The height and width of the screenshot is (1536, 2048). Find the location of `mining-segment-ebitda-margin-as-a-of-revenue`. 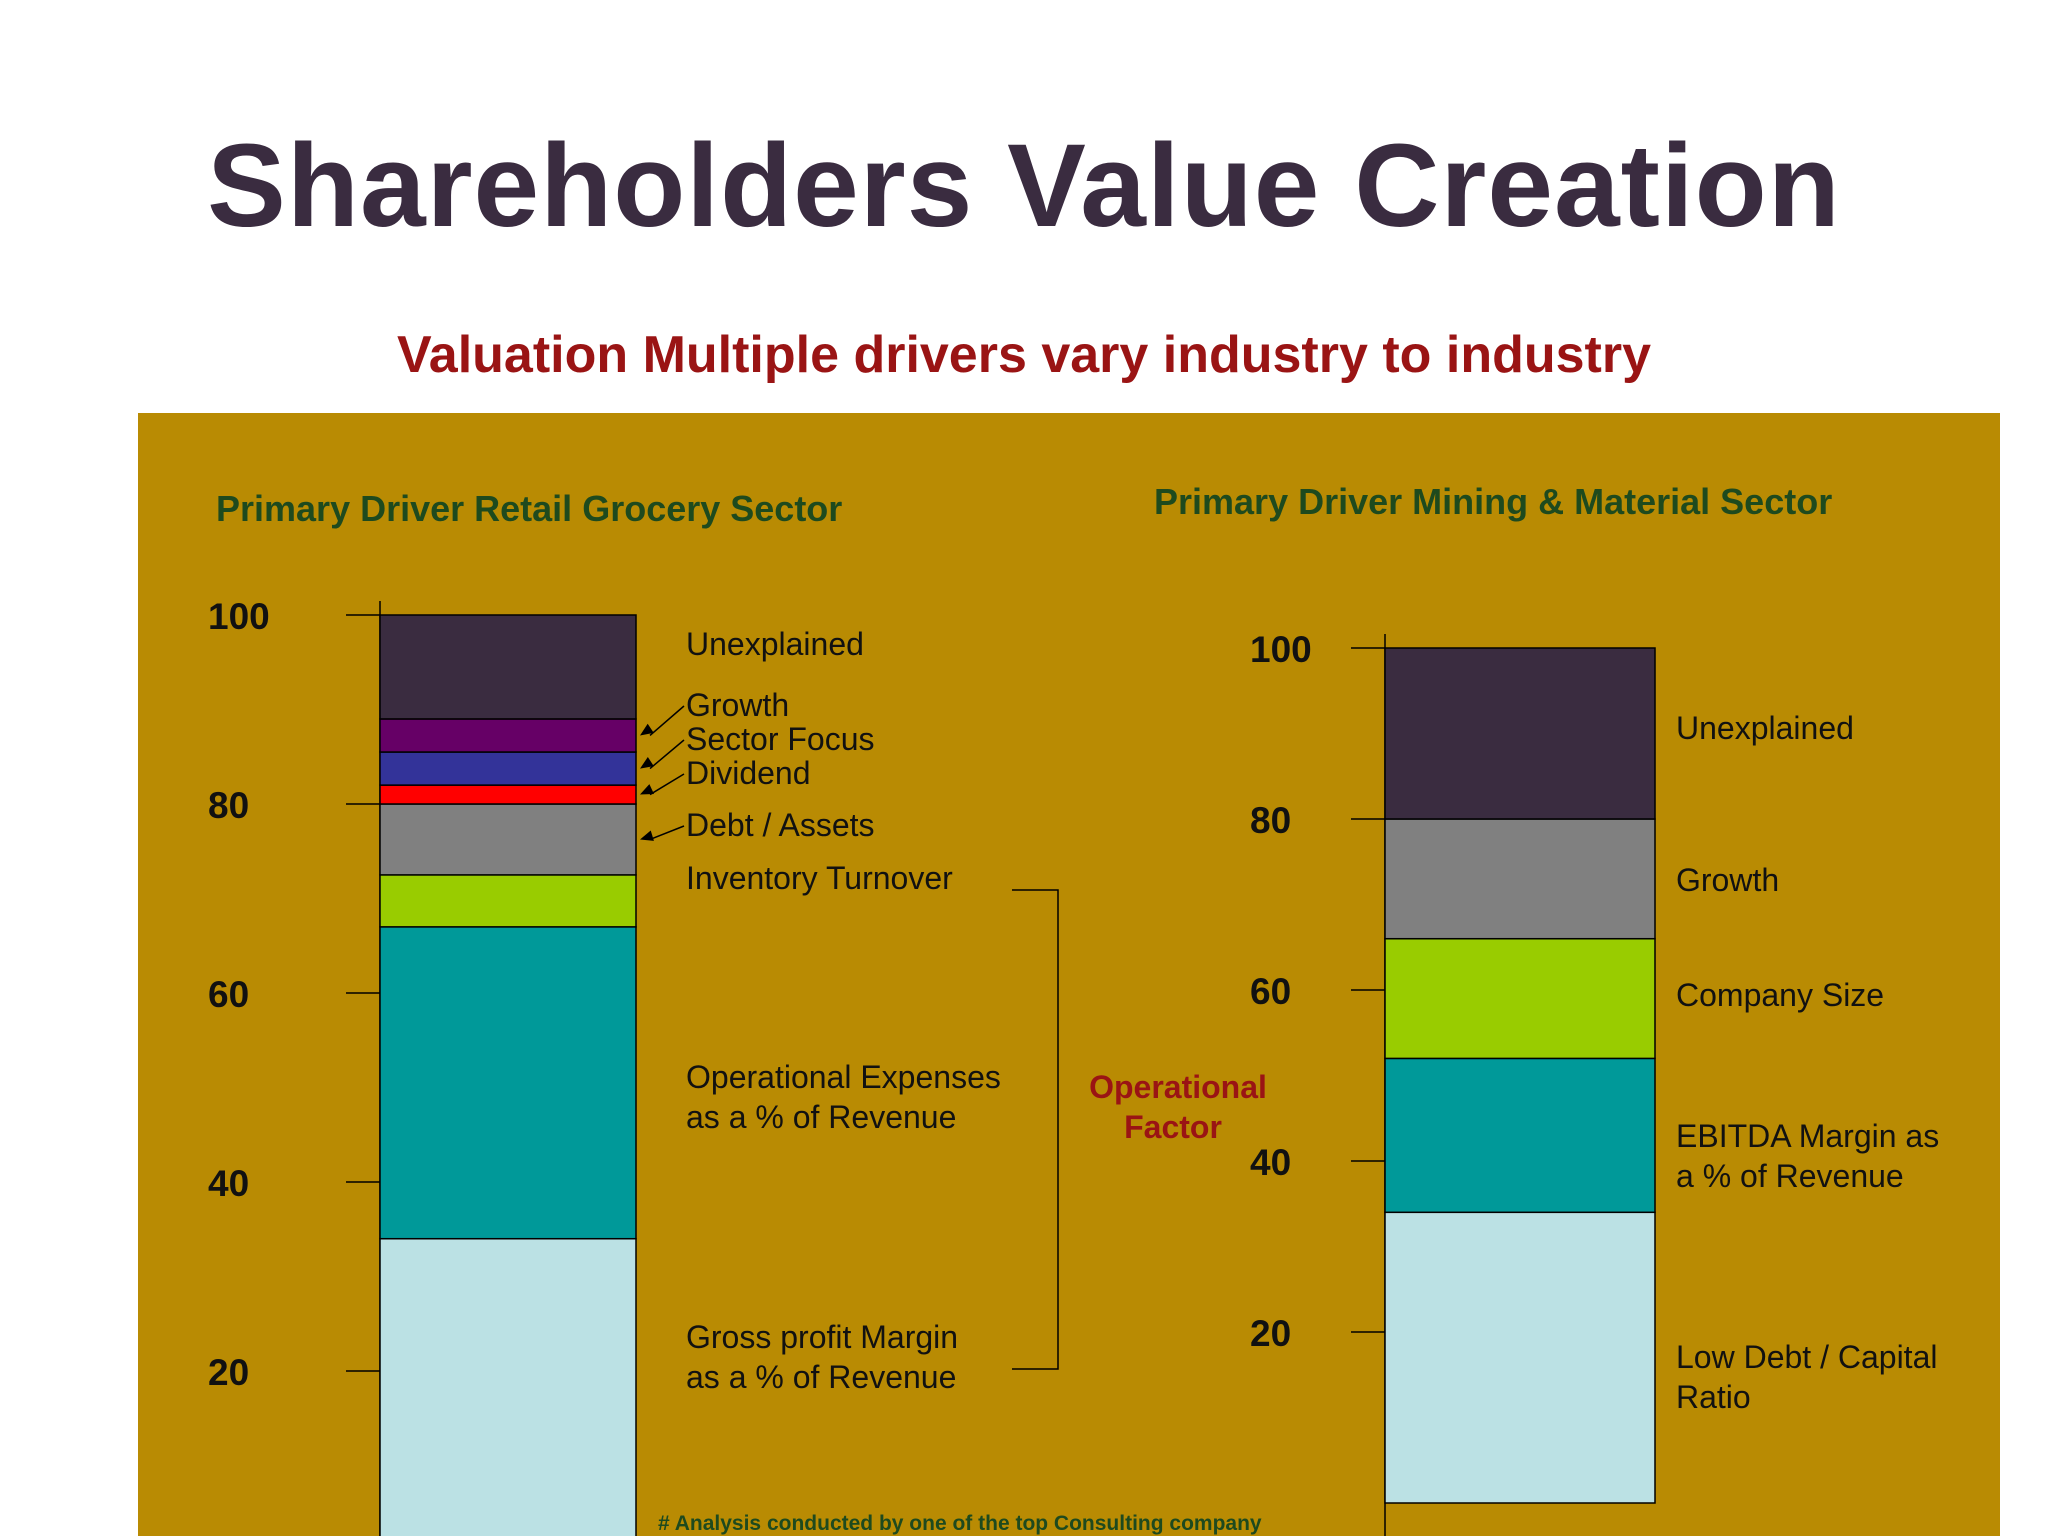

mining-segment-ebitda-margin-as-a-of-revenue is located at coordinates (1520, 1135).